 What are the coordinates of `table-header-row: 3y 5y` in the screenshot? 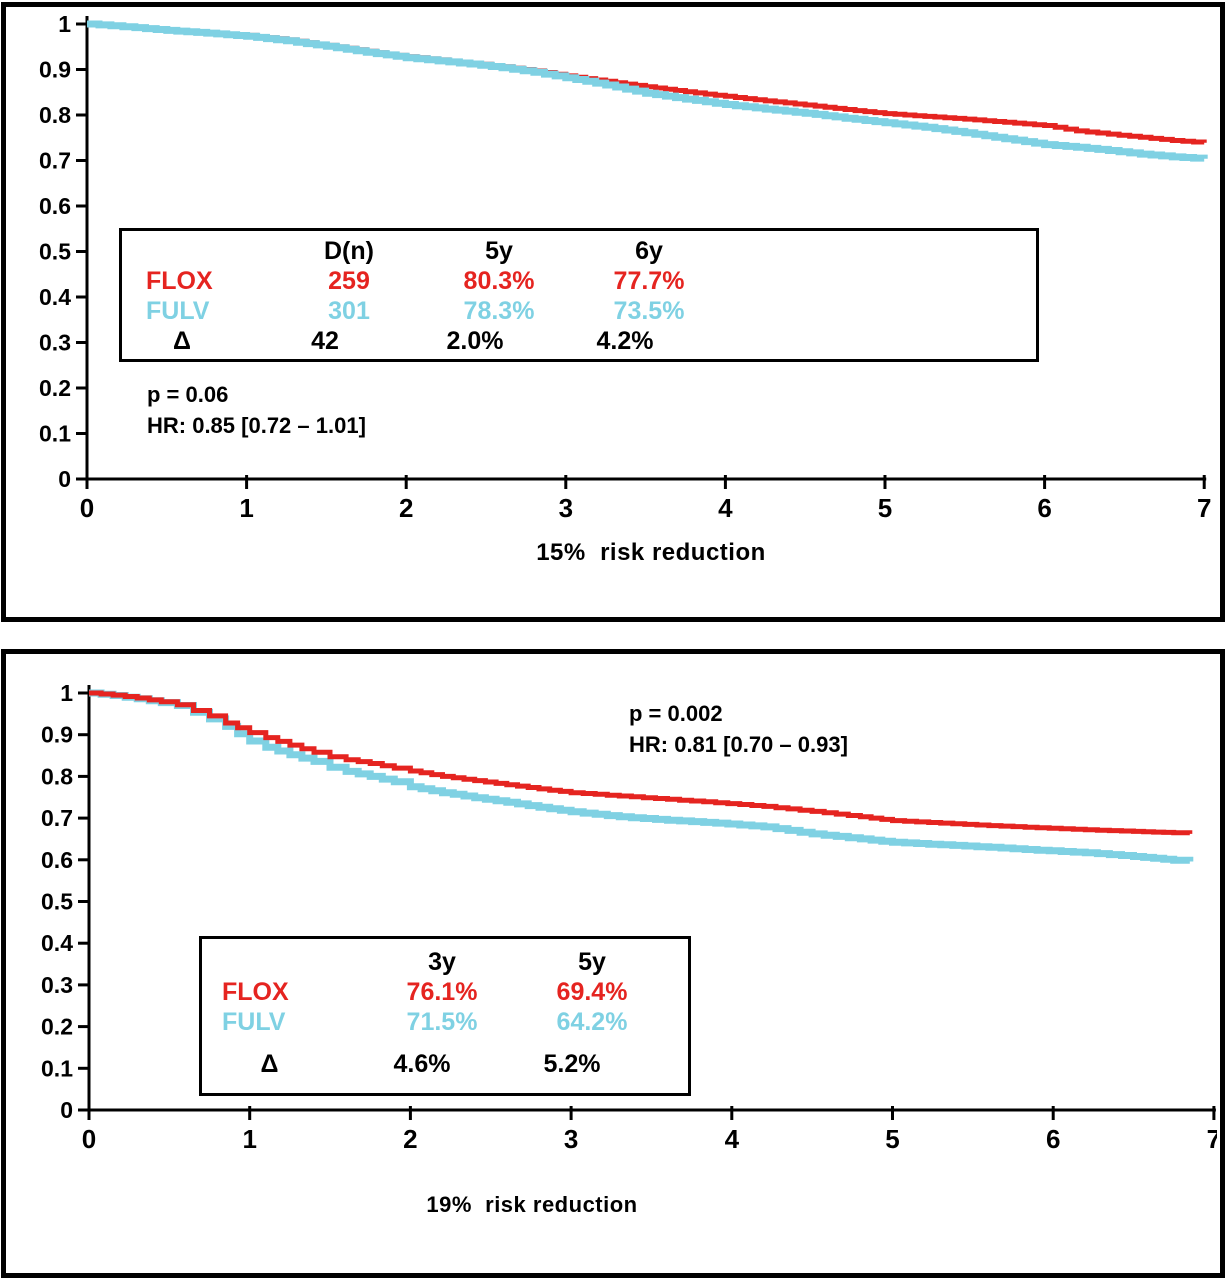 It's located at (445, 962).